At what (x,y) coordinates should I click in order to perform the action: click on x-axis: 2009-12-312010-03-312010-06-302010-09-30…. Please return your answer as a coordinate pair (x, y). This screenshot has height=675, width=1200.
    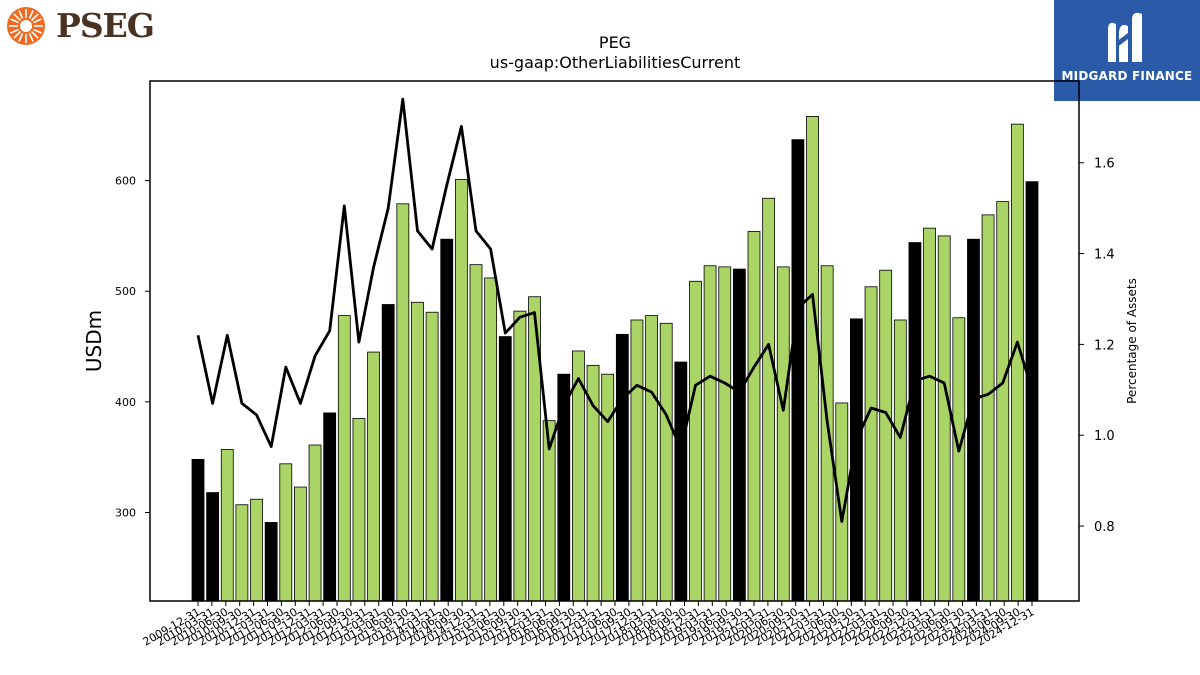
    Looking at the image, I should click on (589, 625).